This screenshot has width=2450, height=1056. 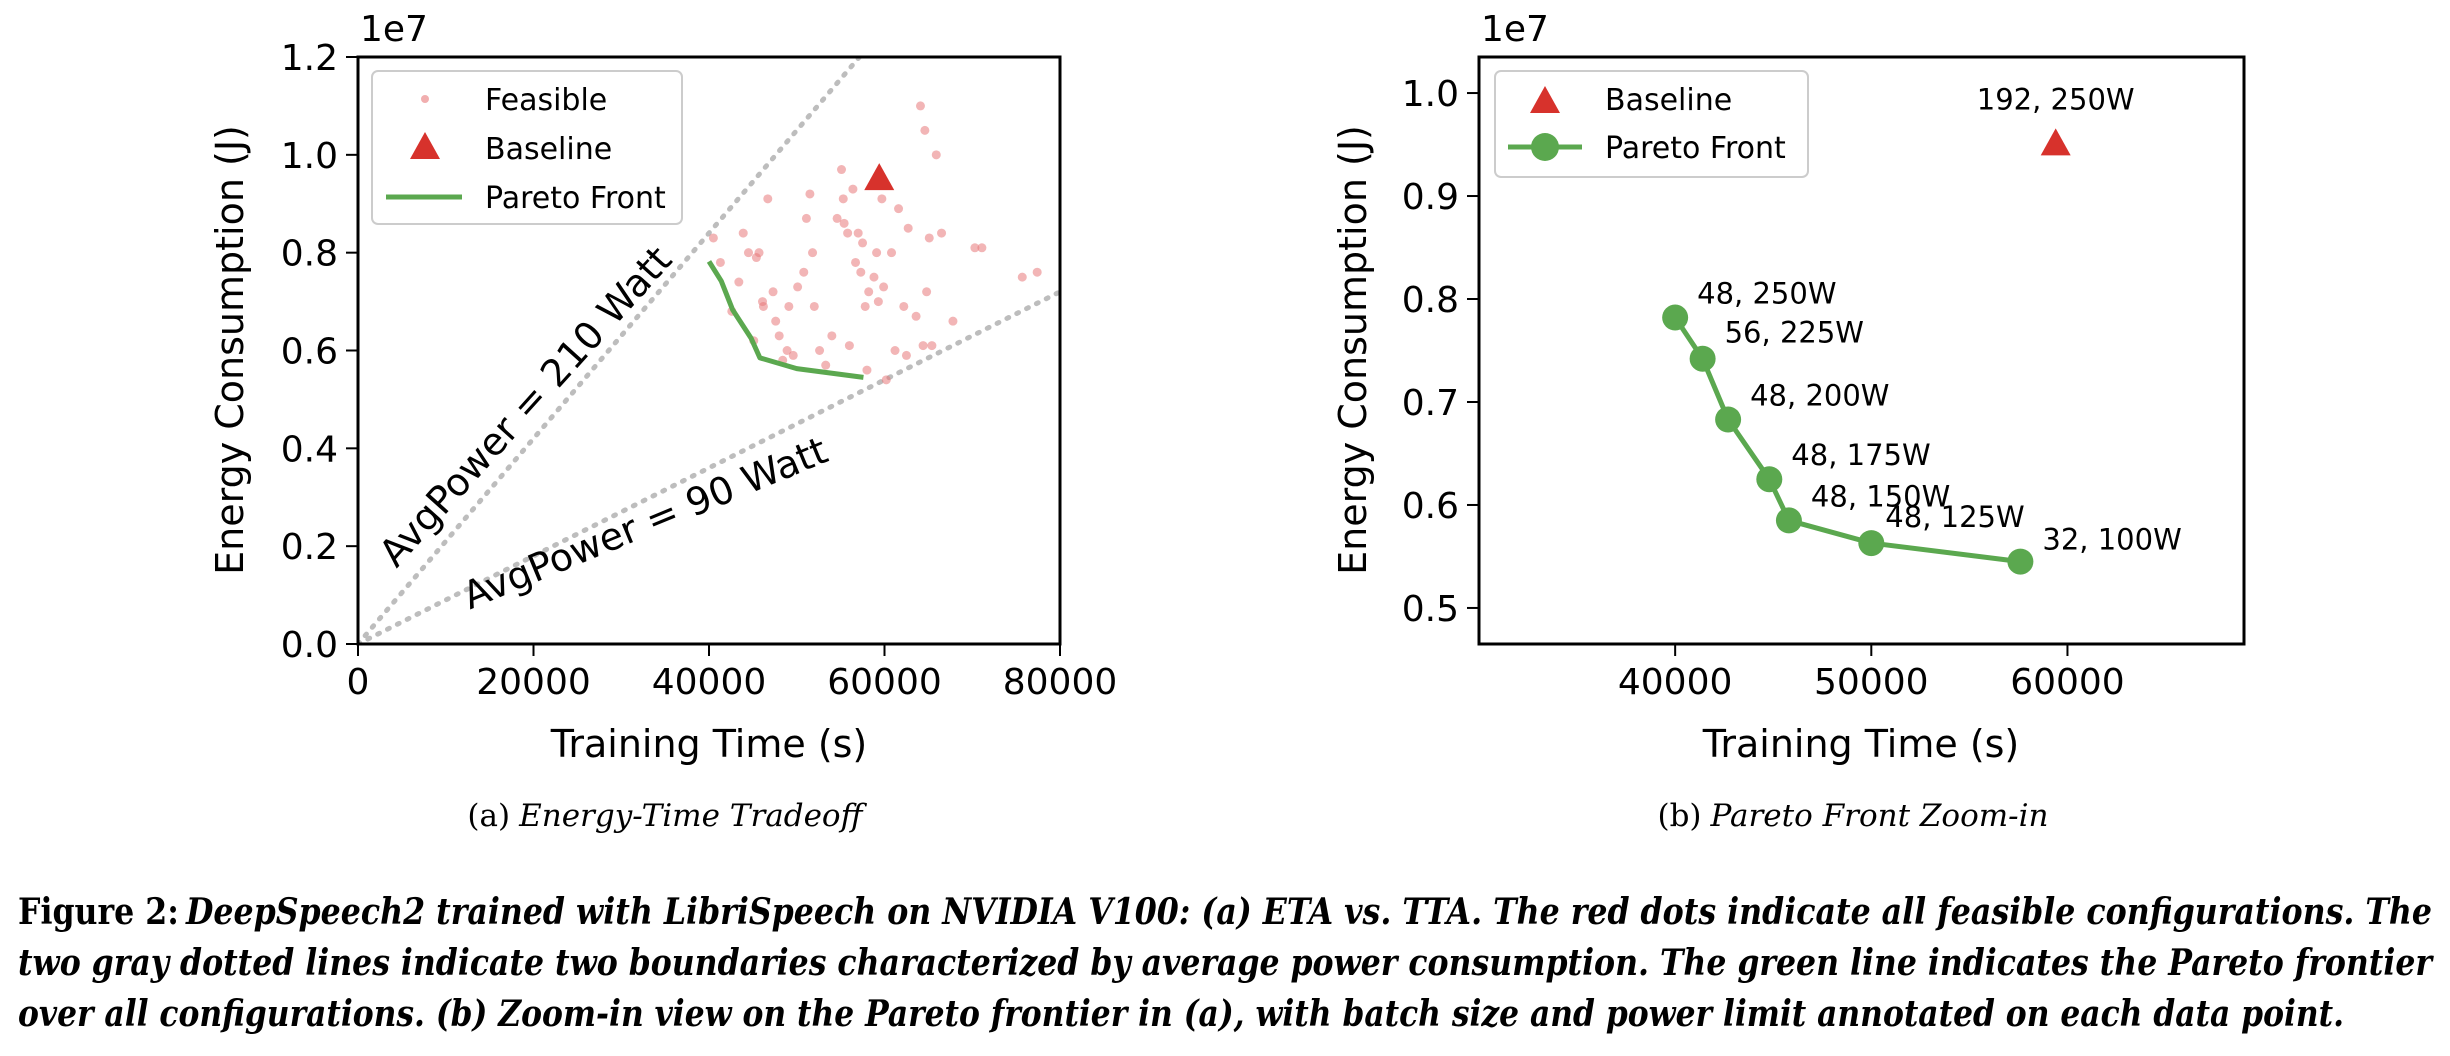 I want to click on chart-b-baseline, so click(x=2055, y=142).